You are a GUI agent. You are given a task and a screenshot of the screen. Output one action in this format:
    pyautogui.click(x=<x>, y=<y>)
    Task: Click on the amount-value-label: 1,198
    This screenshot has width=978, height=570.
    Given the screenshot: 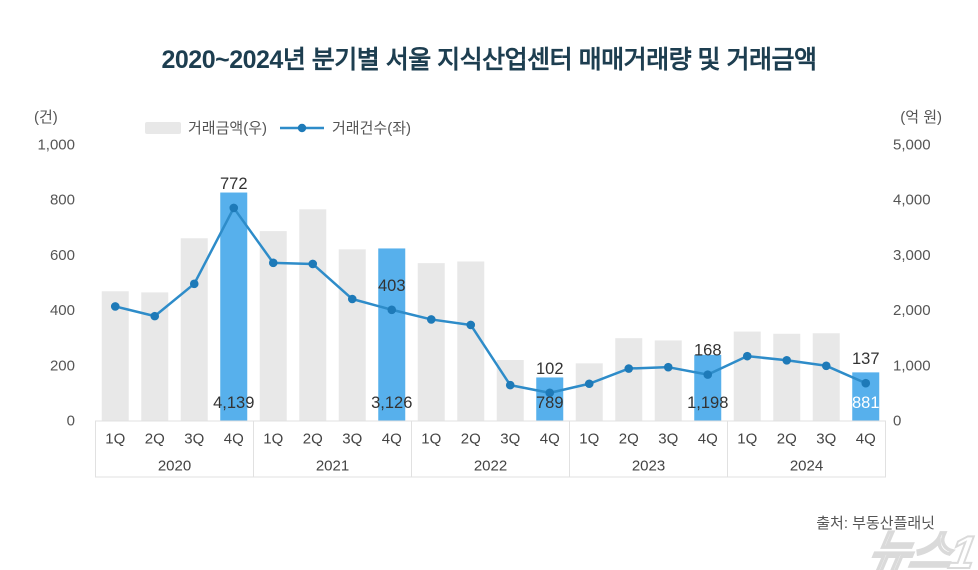 What is the action you would take?
    pyautogui.click(x=707, y=403)
    